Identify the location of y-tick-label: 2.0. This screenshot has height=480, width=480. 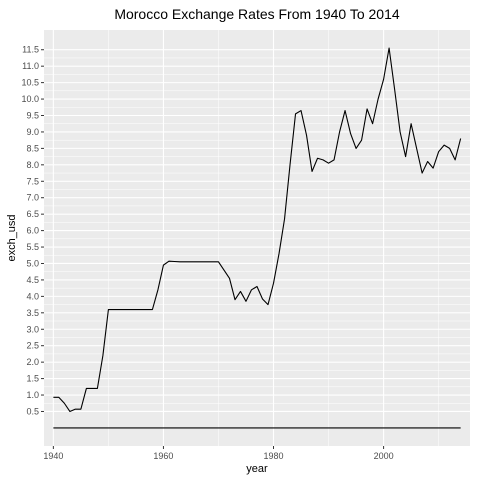
(32, 362).